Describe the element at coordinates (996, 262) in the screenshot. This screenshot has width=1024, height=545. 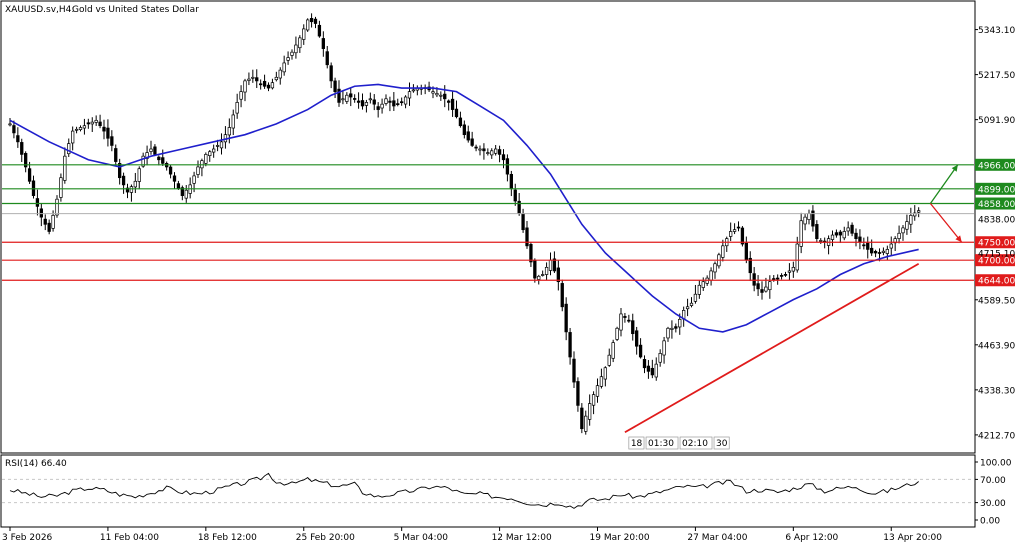
I see `price-badge-label: 4700.00` at that location.